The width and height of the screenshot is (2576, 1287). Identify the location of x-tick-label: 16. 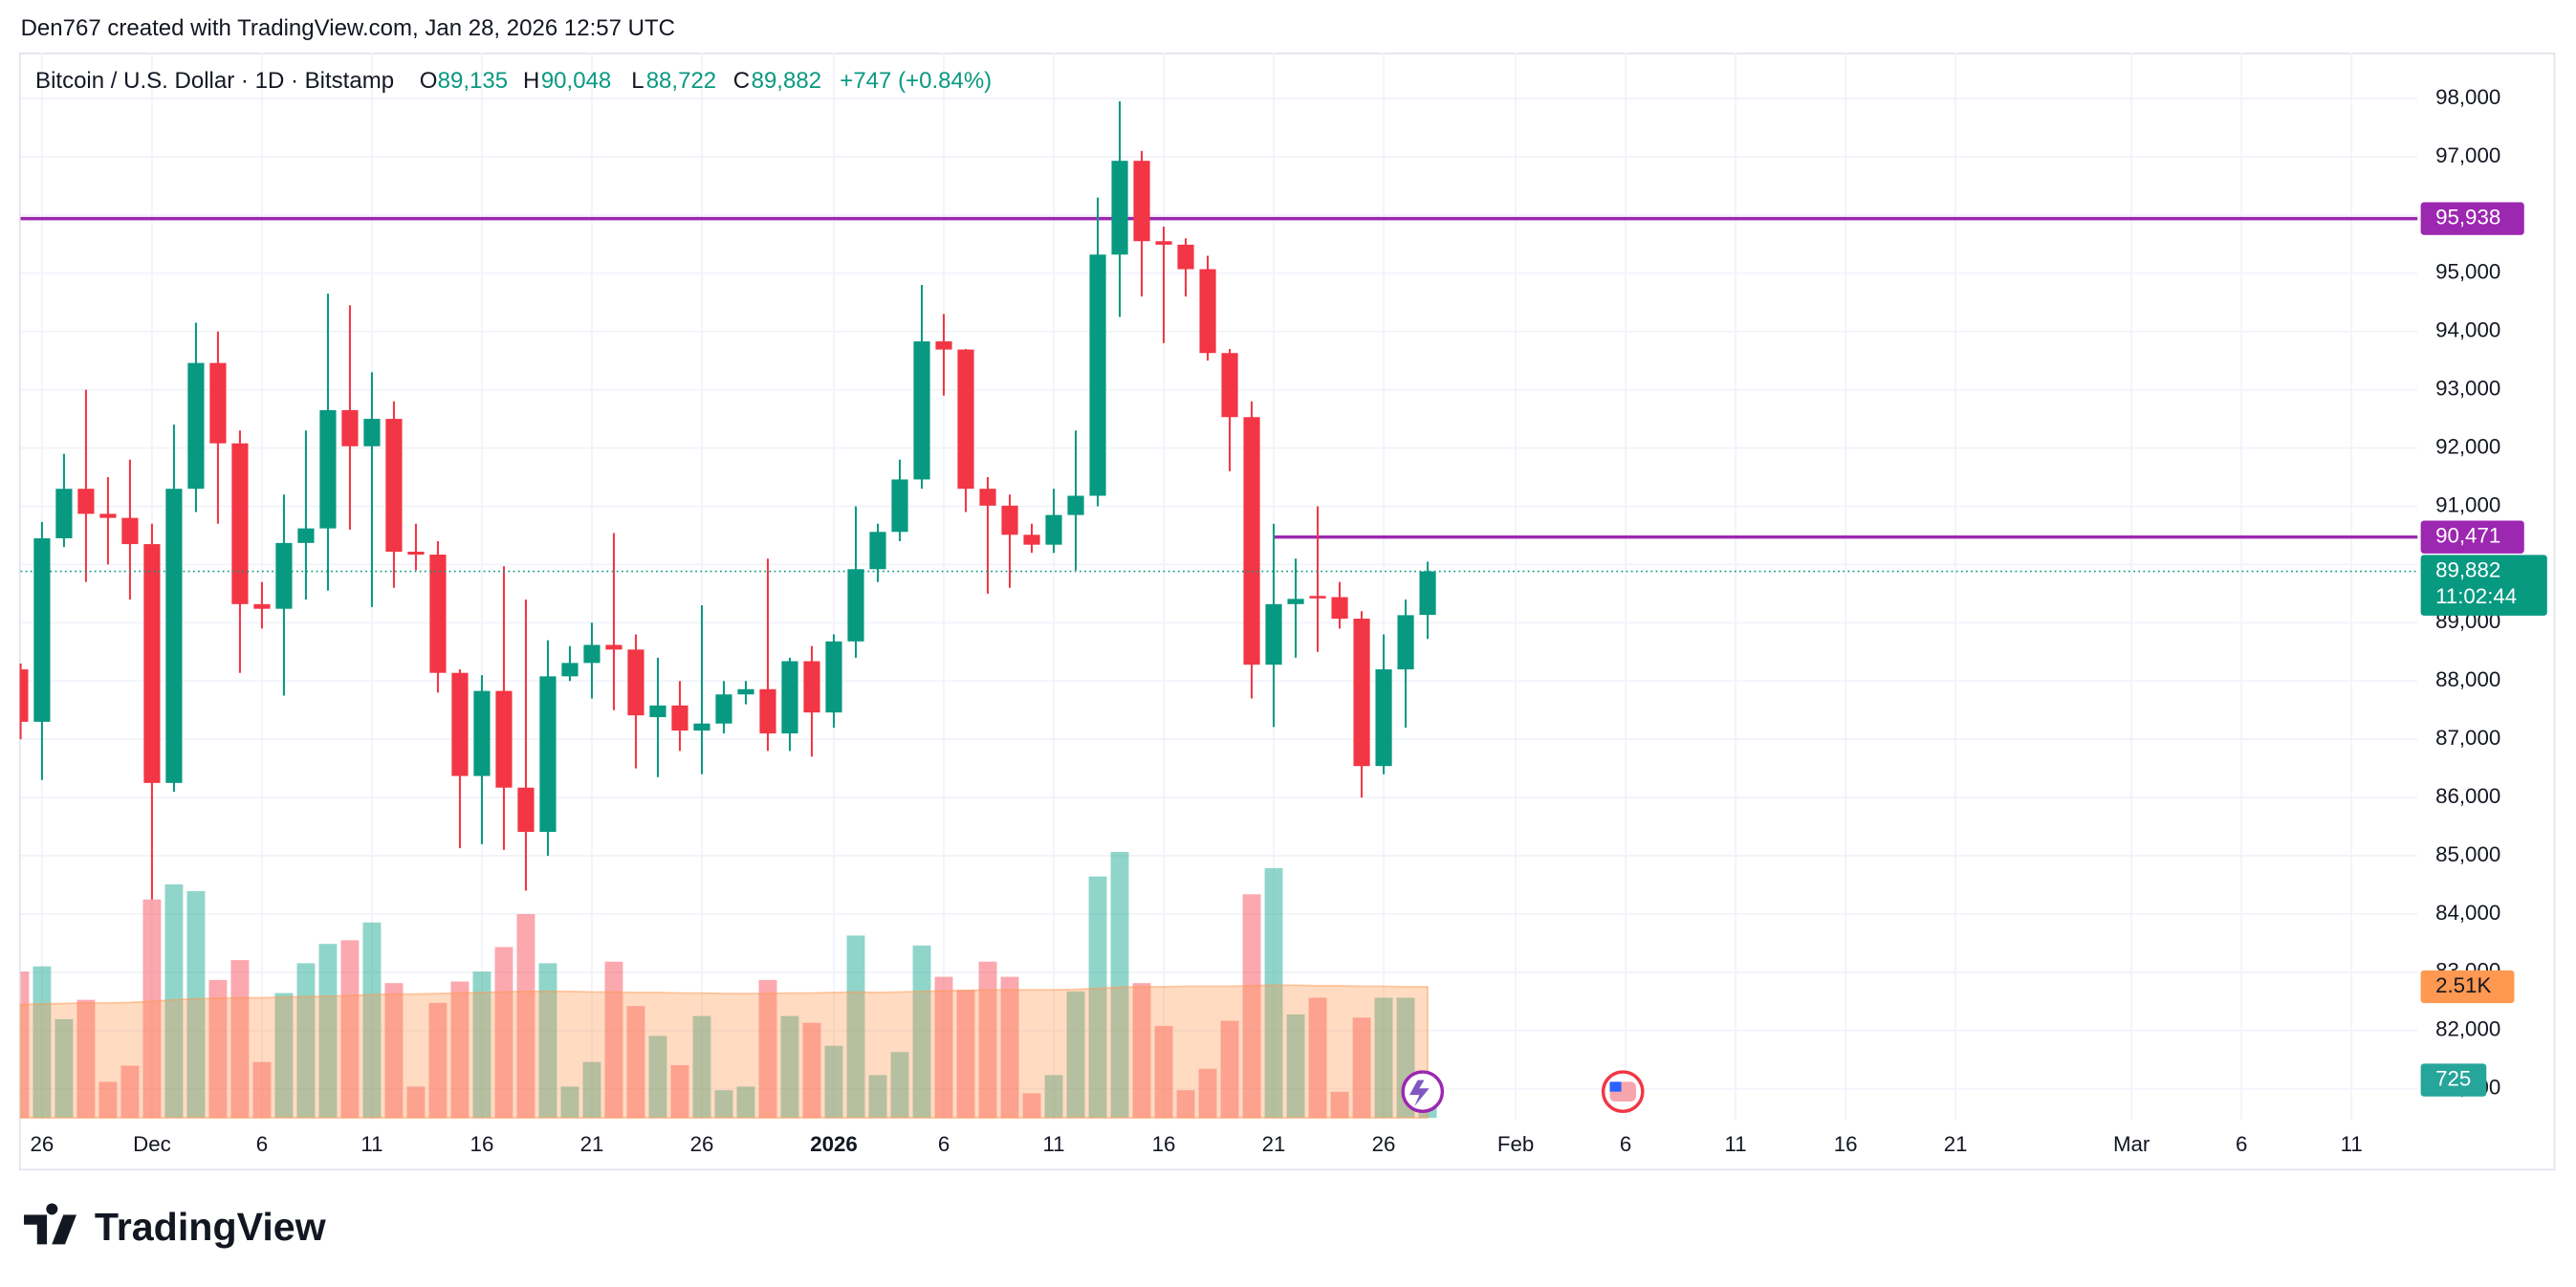
(1164, 1144).